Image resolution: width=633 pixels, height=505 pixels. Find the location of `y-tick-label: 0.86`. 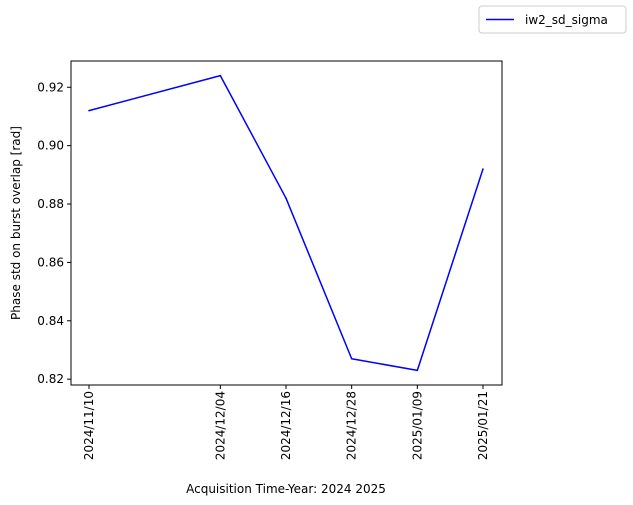

y-tick-label: 0.86 is located at coordinates (50, 262).